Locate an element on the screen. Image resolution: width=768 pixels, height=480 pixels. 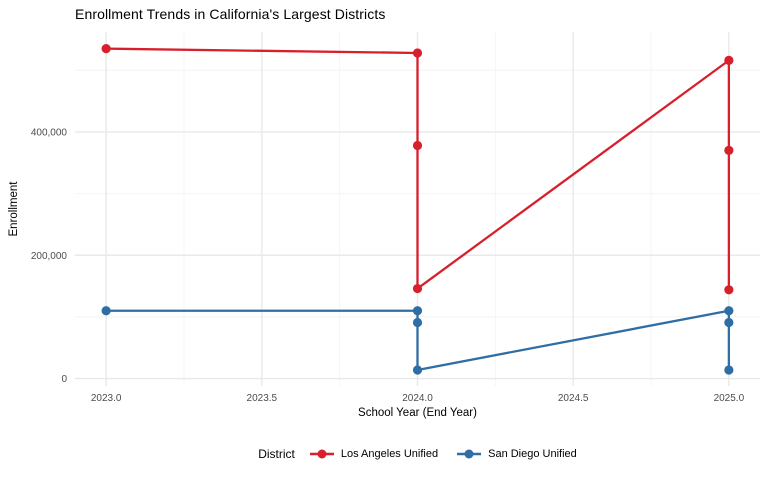
y-tick-label: 400,000 is located at coordinates (49, 132).